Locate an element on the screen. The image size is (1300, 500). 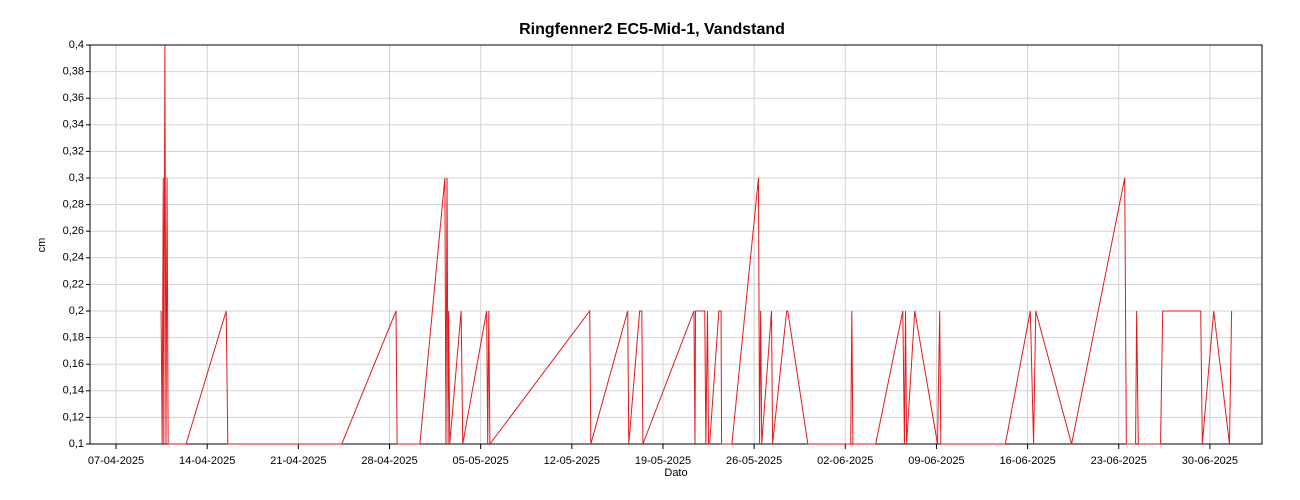
x-tick-label: 21-04-2025 is located at coordinates (298, 461).